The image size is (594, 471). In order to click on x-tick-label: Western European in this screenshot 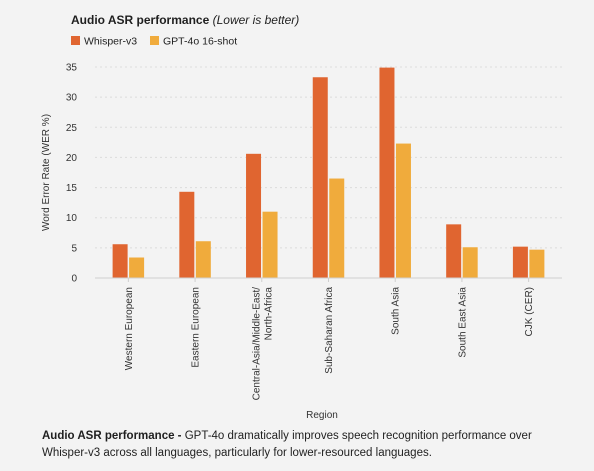, I will do `click(129, 328)`.